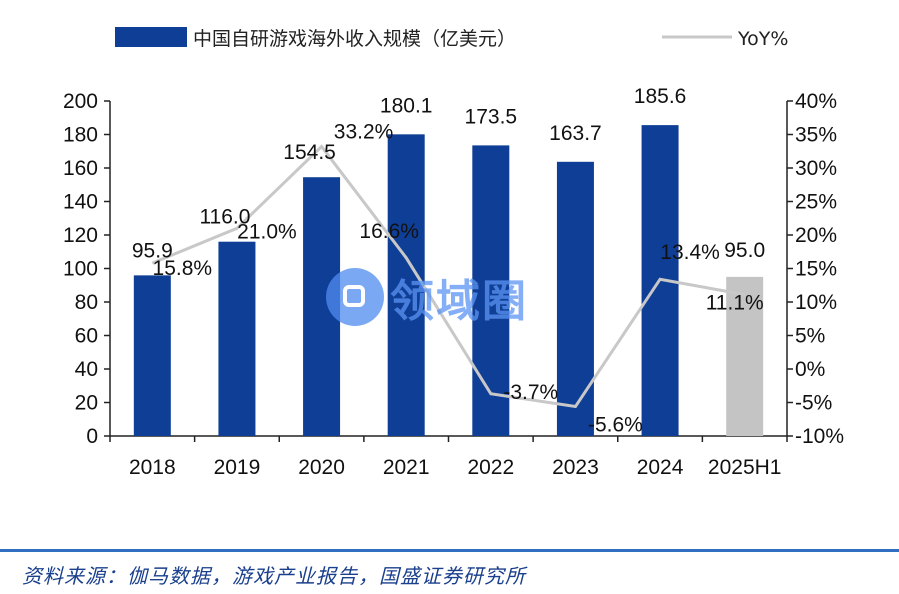  Describe the element at coordinates (816, 202) in the screenshot. I see `right-tick-label: 25%` at that location.